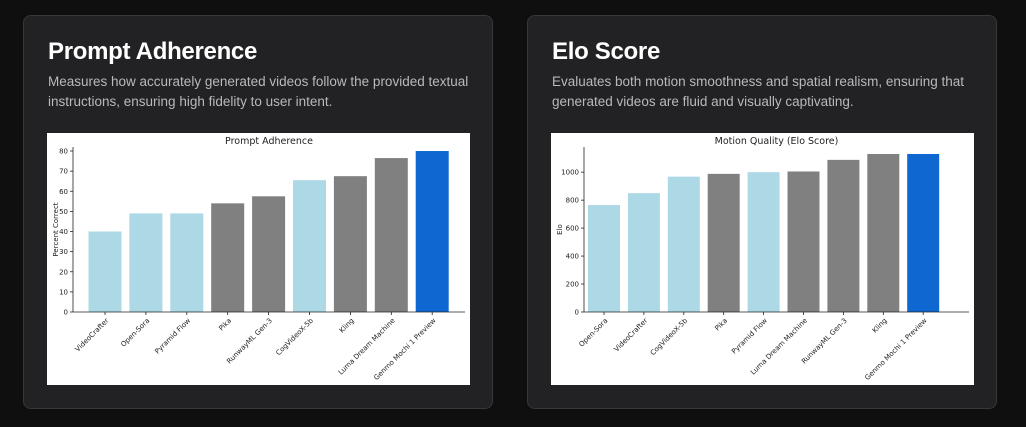 This screenshot has height=427, width=1026. What do you see at coordinates (572, 201) in the screenshot?
I see `y-tick-label: 800` at bounding box center [572, 201].